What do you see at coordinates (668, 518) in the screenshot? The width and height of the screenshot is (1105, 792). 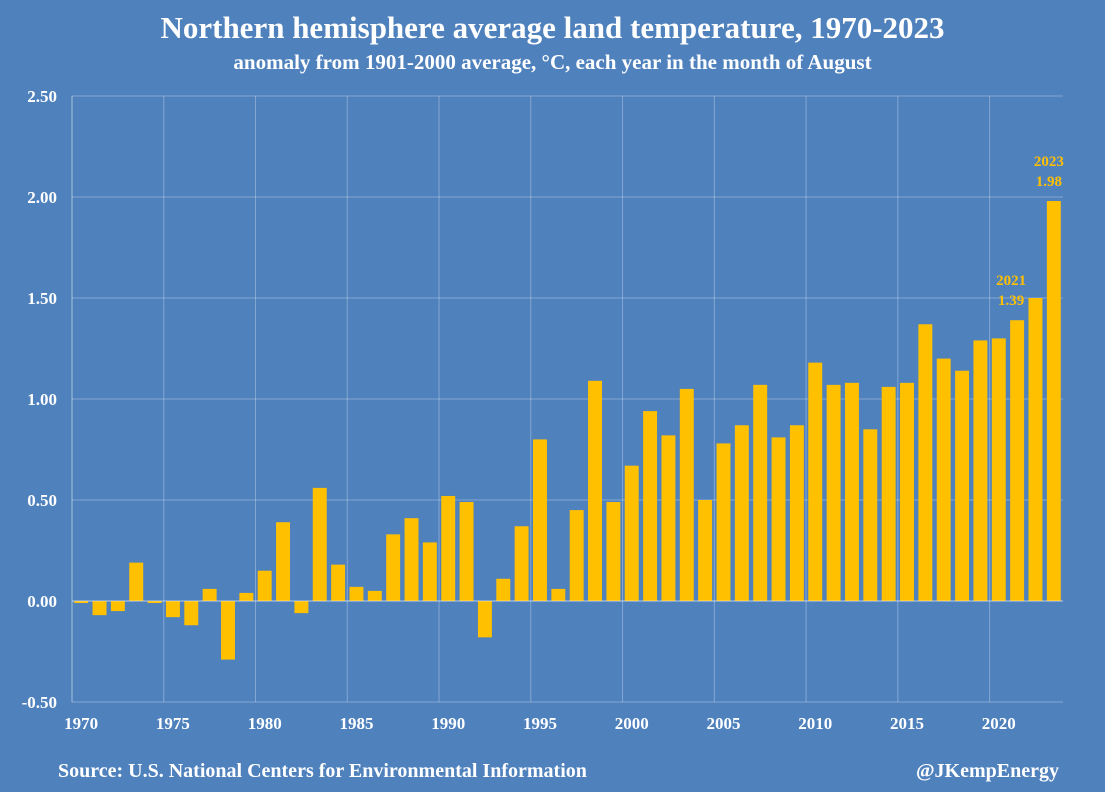 I see `bar-2002` at bounding box center [668, 518].